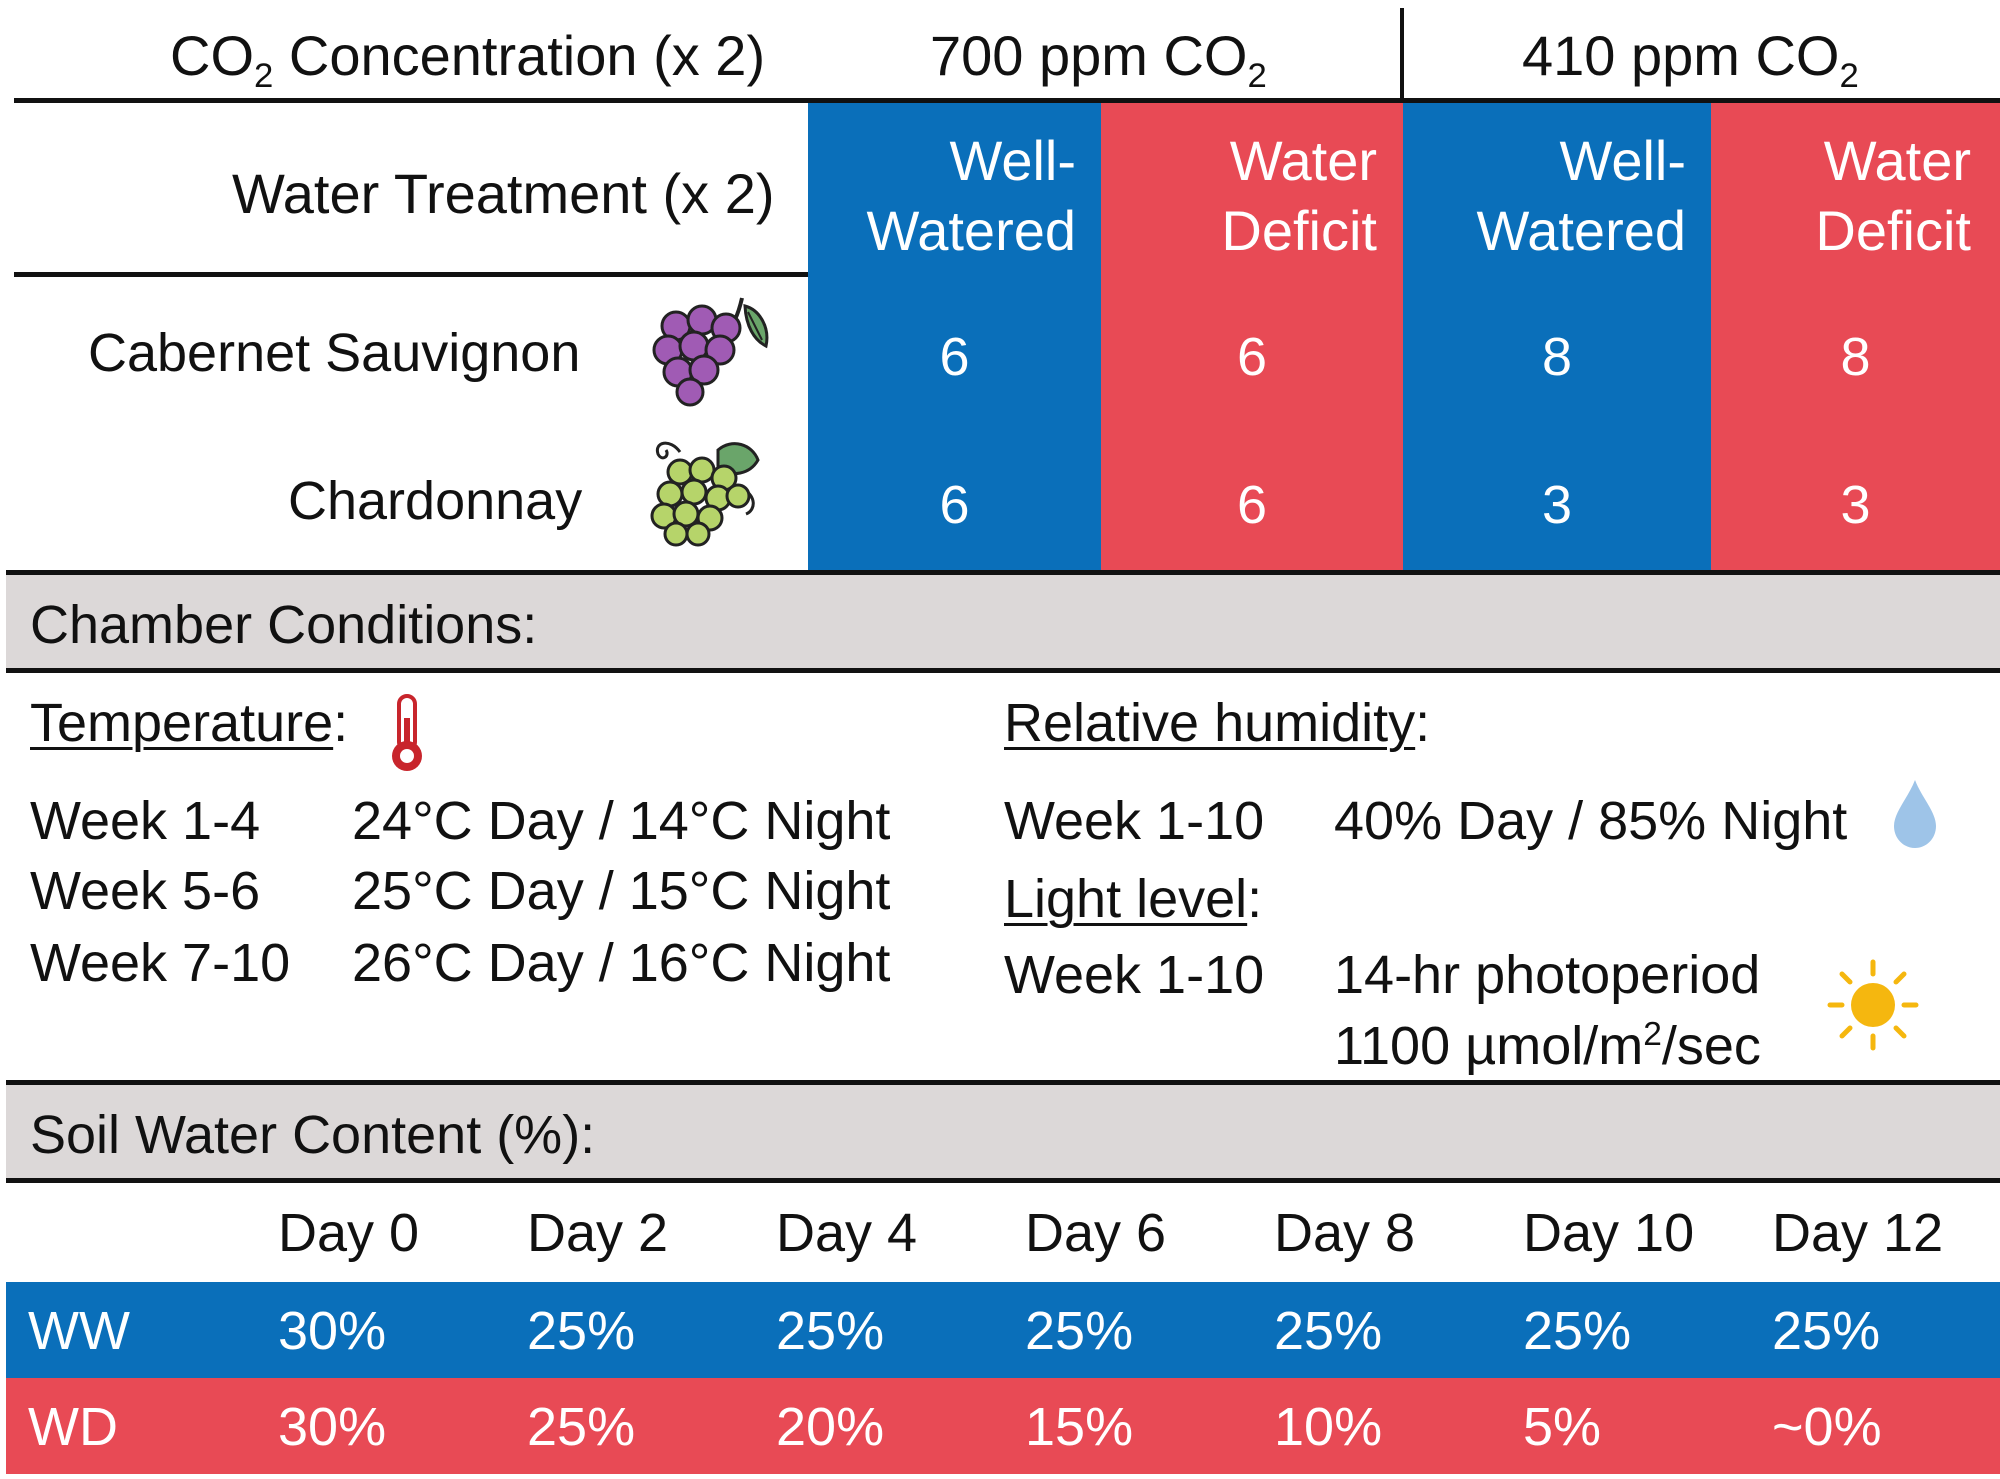  Describe the element at coordinates (1003, 1426) in the screenshot. I see `soil-row-wd` at that location.